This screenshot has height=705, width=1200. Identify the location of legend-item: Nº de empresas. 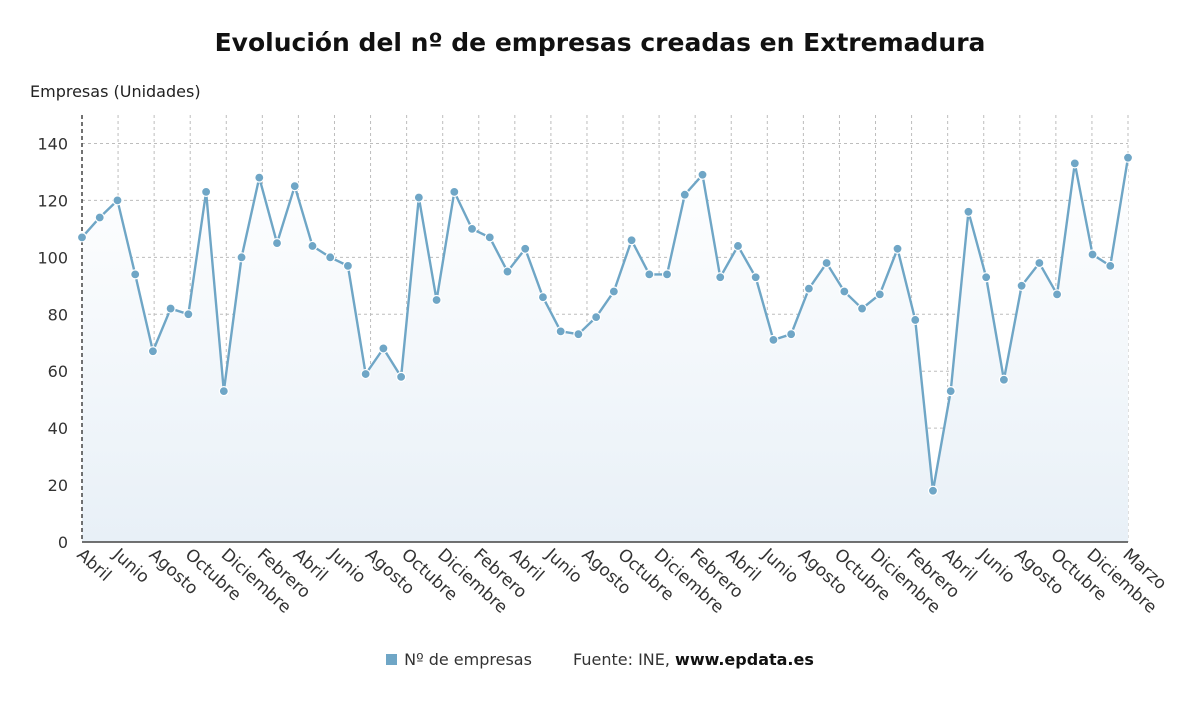
(459, 659).